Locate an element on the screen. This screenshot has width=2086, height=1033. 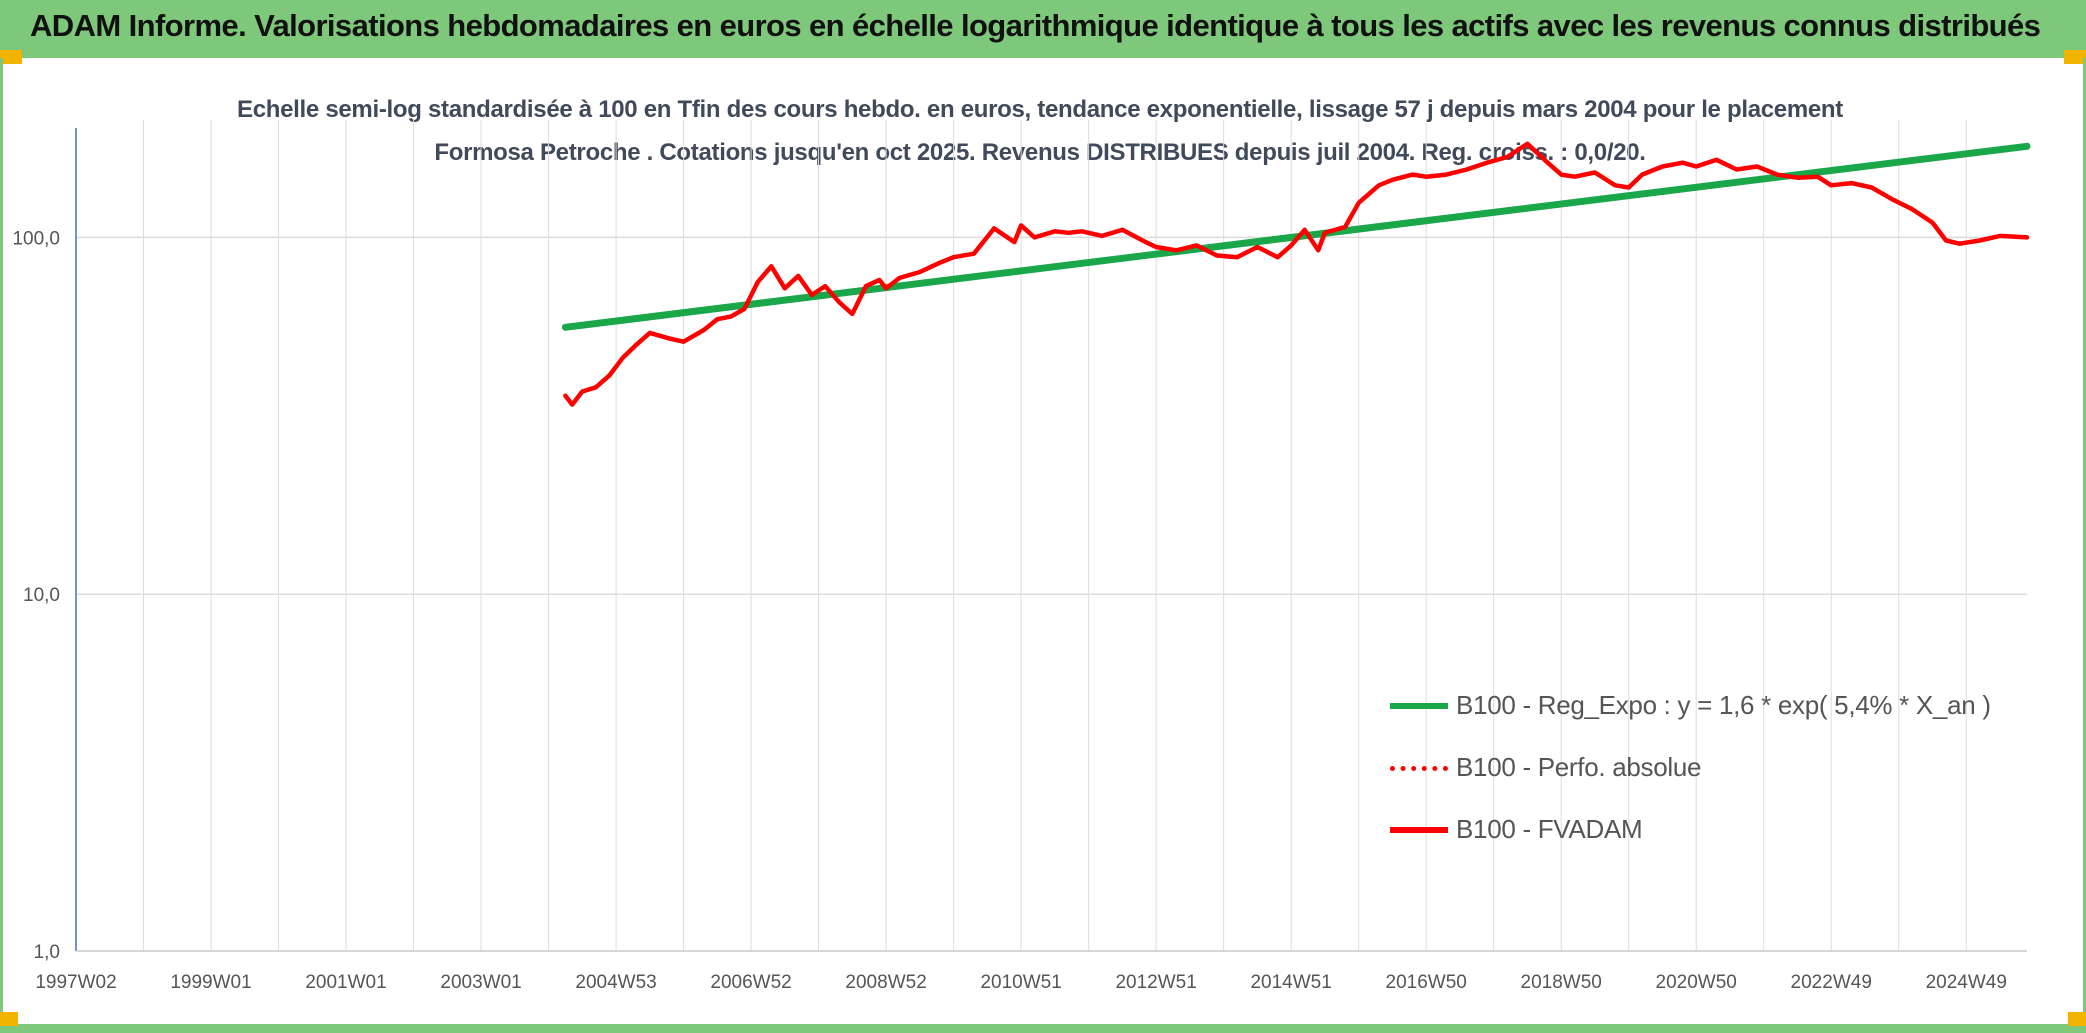
x-tick-label: 2003W01 is located at coordinates (480, 982).